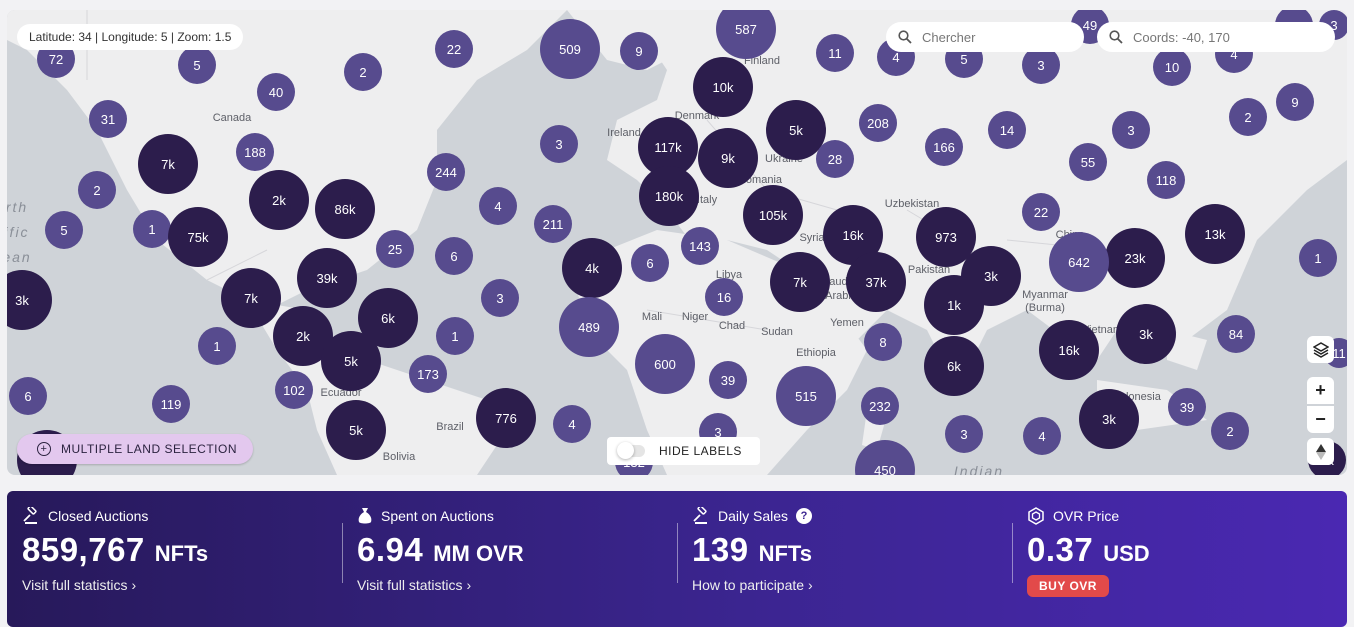 The image size is (1354, 627). What do you see at coordinates (724, 297) in the screenshot?
I see `land-cluster-marker: 16` at bounding box center [724, 297].